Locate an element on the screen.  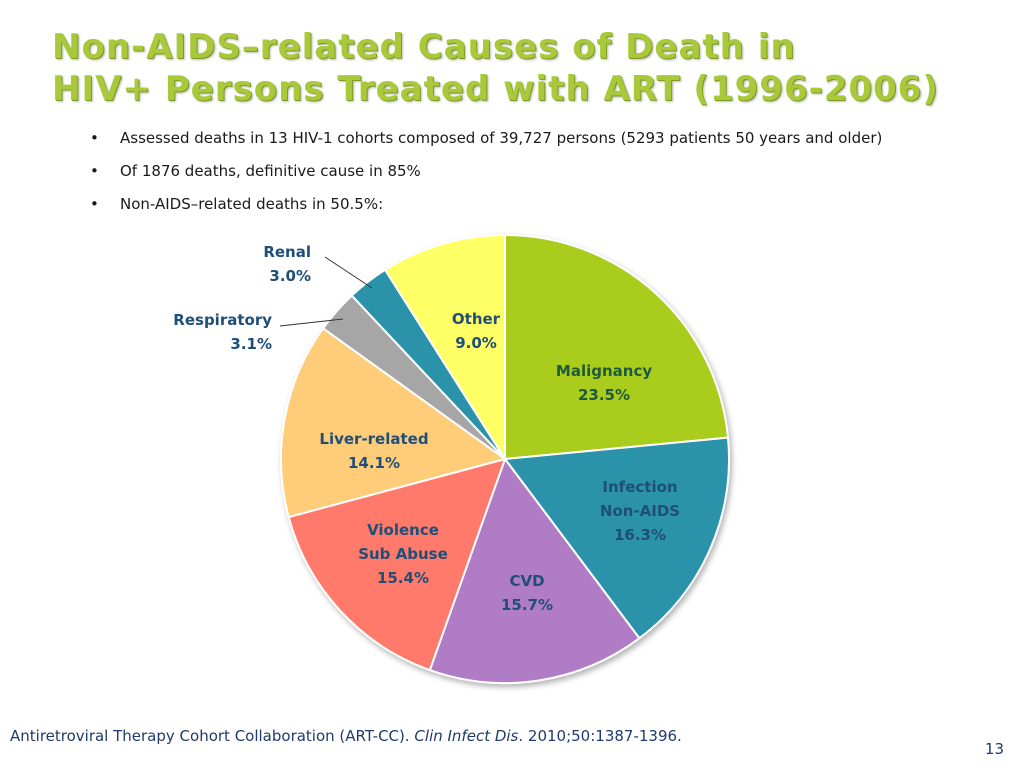
slice-label-line: Other is located at coordinates (476, 319).